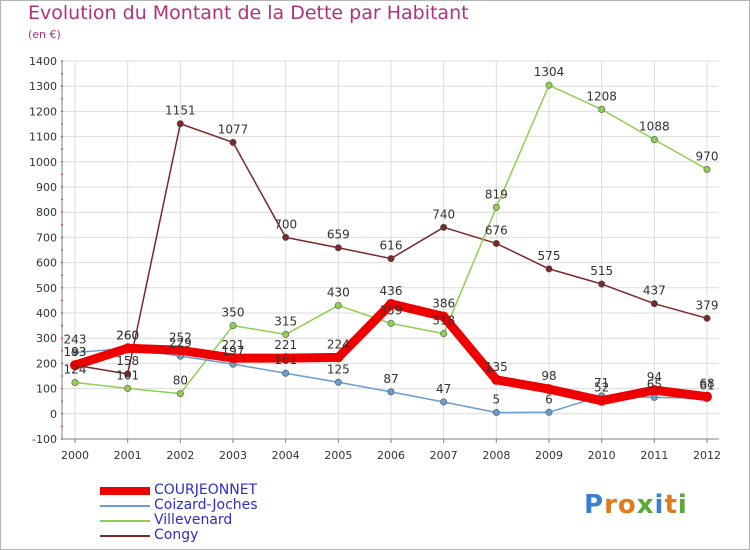  I want to click on data-label-congy: 659, so click(338, 235).